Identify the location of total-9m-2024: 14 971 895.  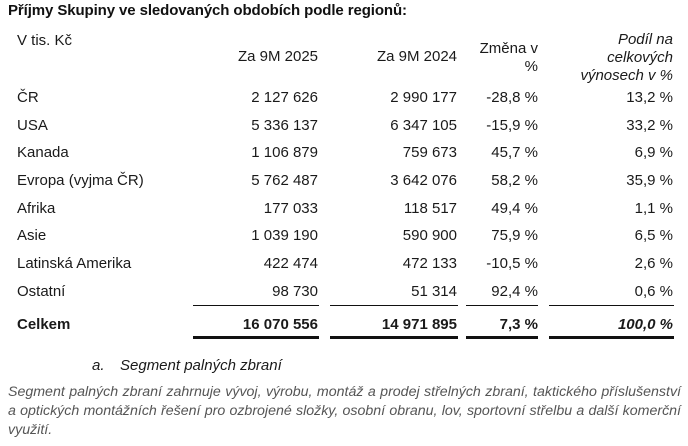
(419, 324).